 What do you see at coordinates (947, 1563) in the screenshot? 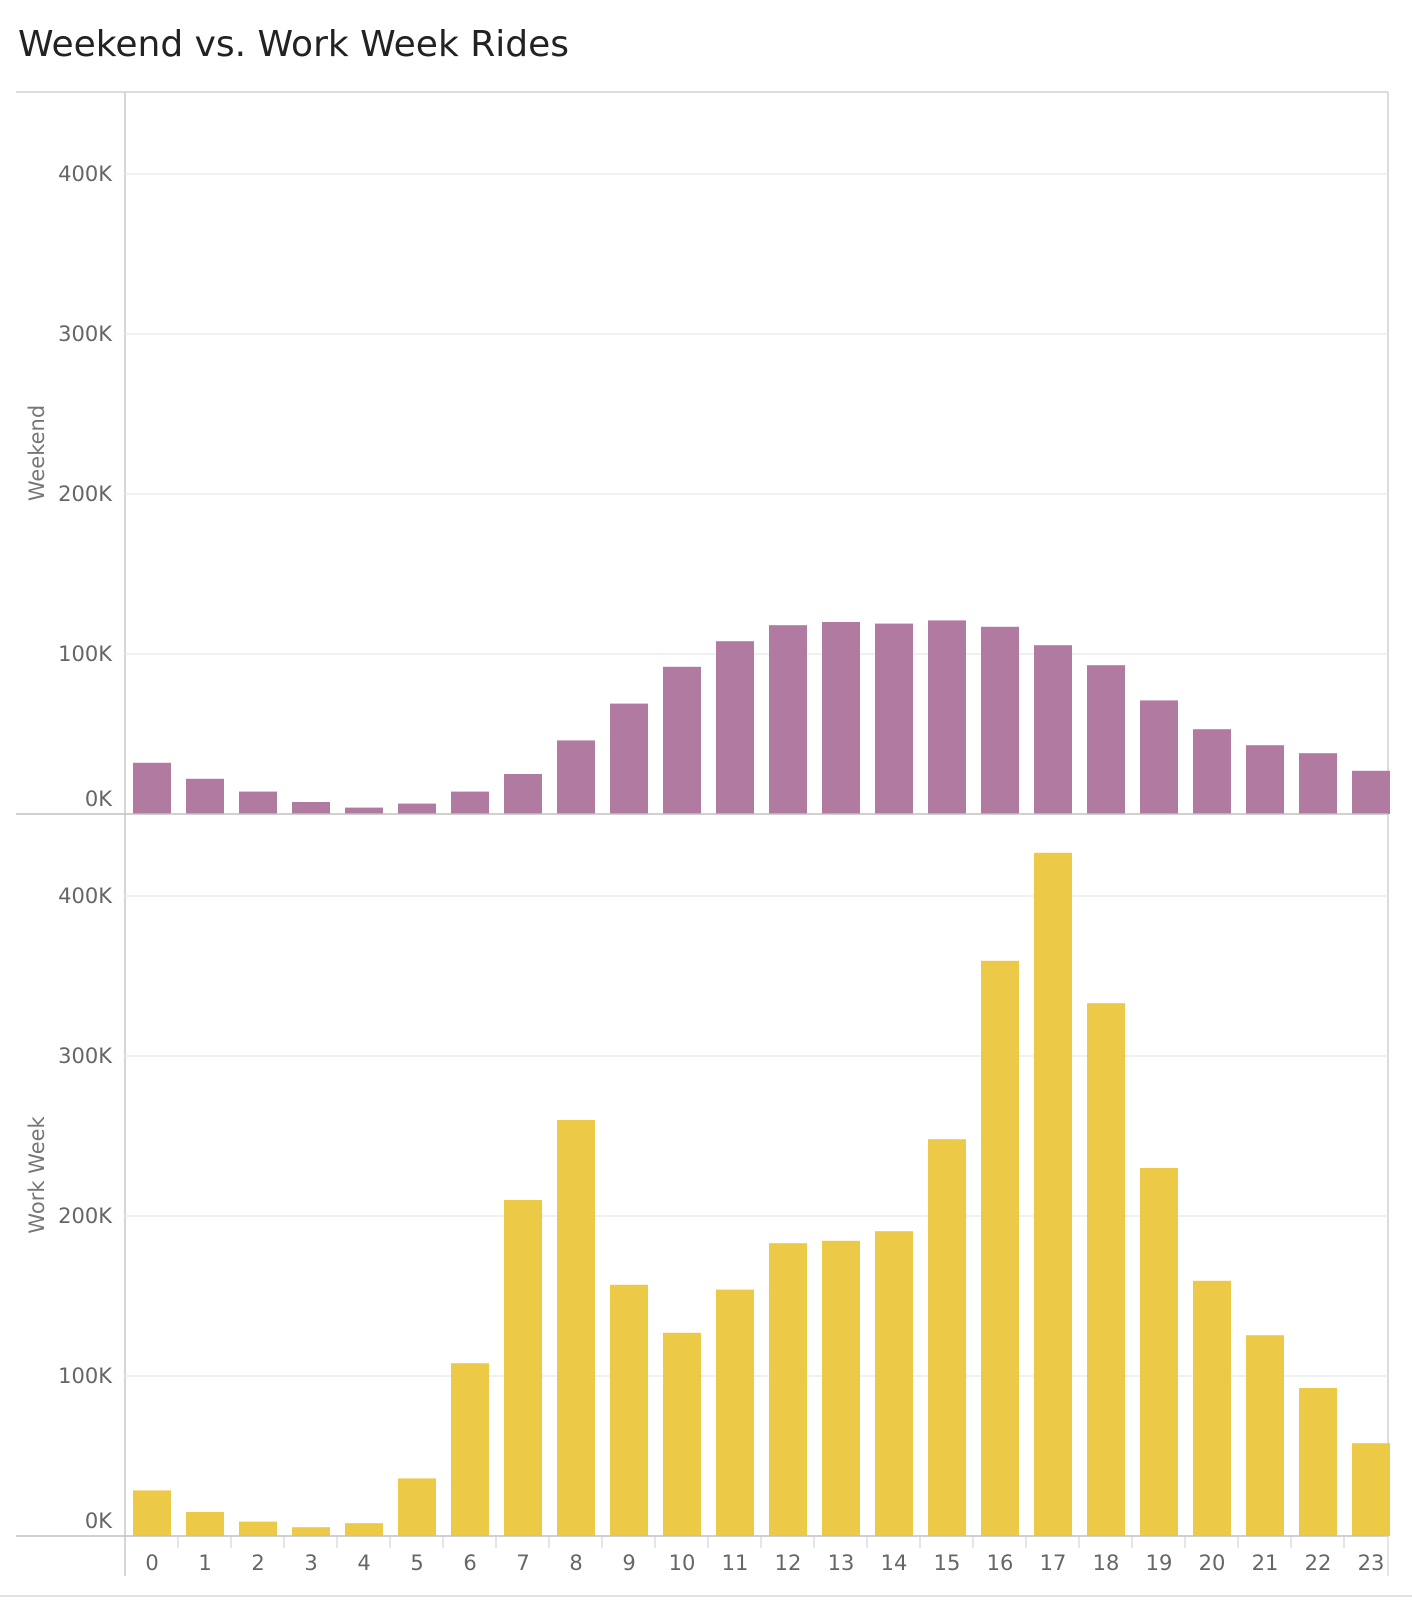
I see `x-tick-label: 15` at bounding box center [947, 1563].